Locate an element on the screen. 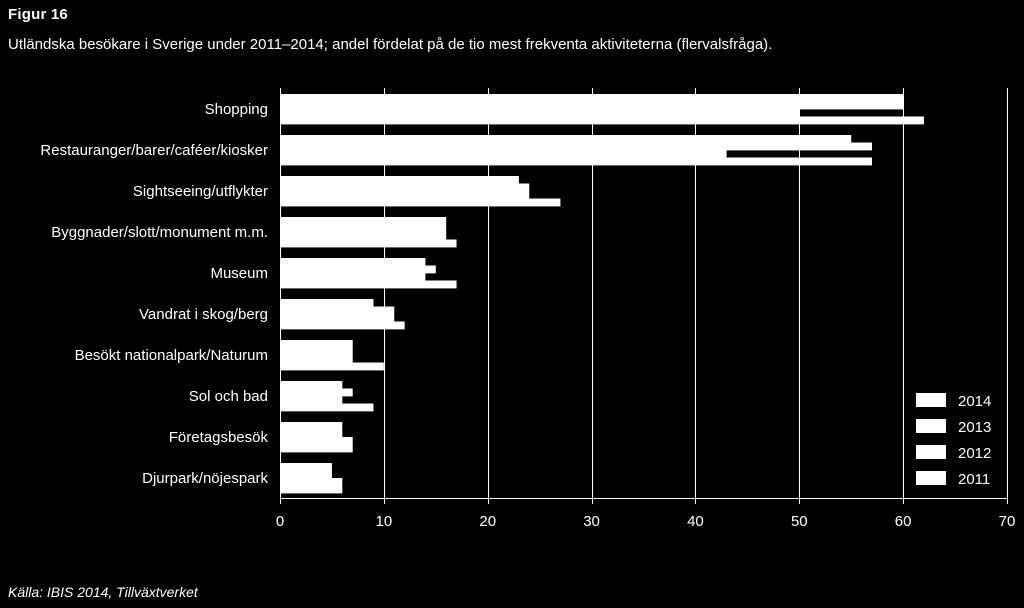  x-tick-label: 20 is located at coordinates (487, 521).